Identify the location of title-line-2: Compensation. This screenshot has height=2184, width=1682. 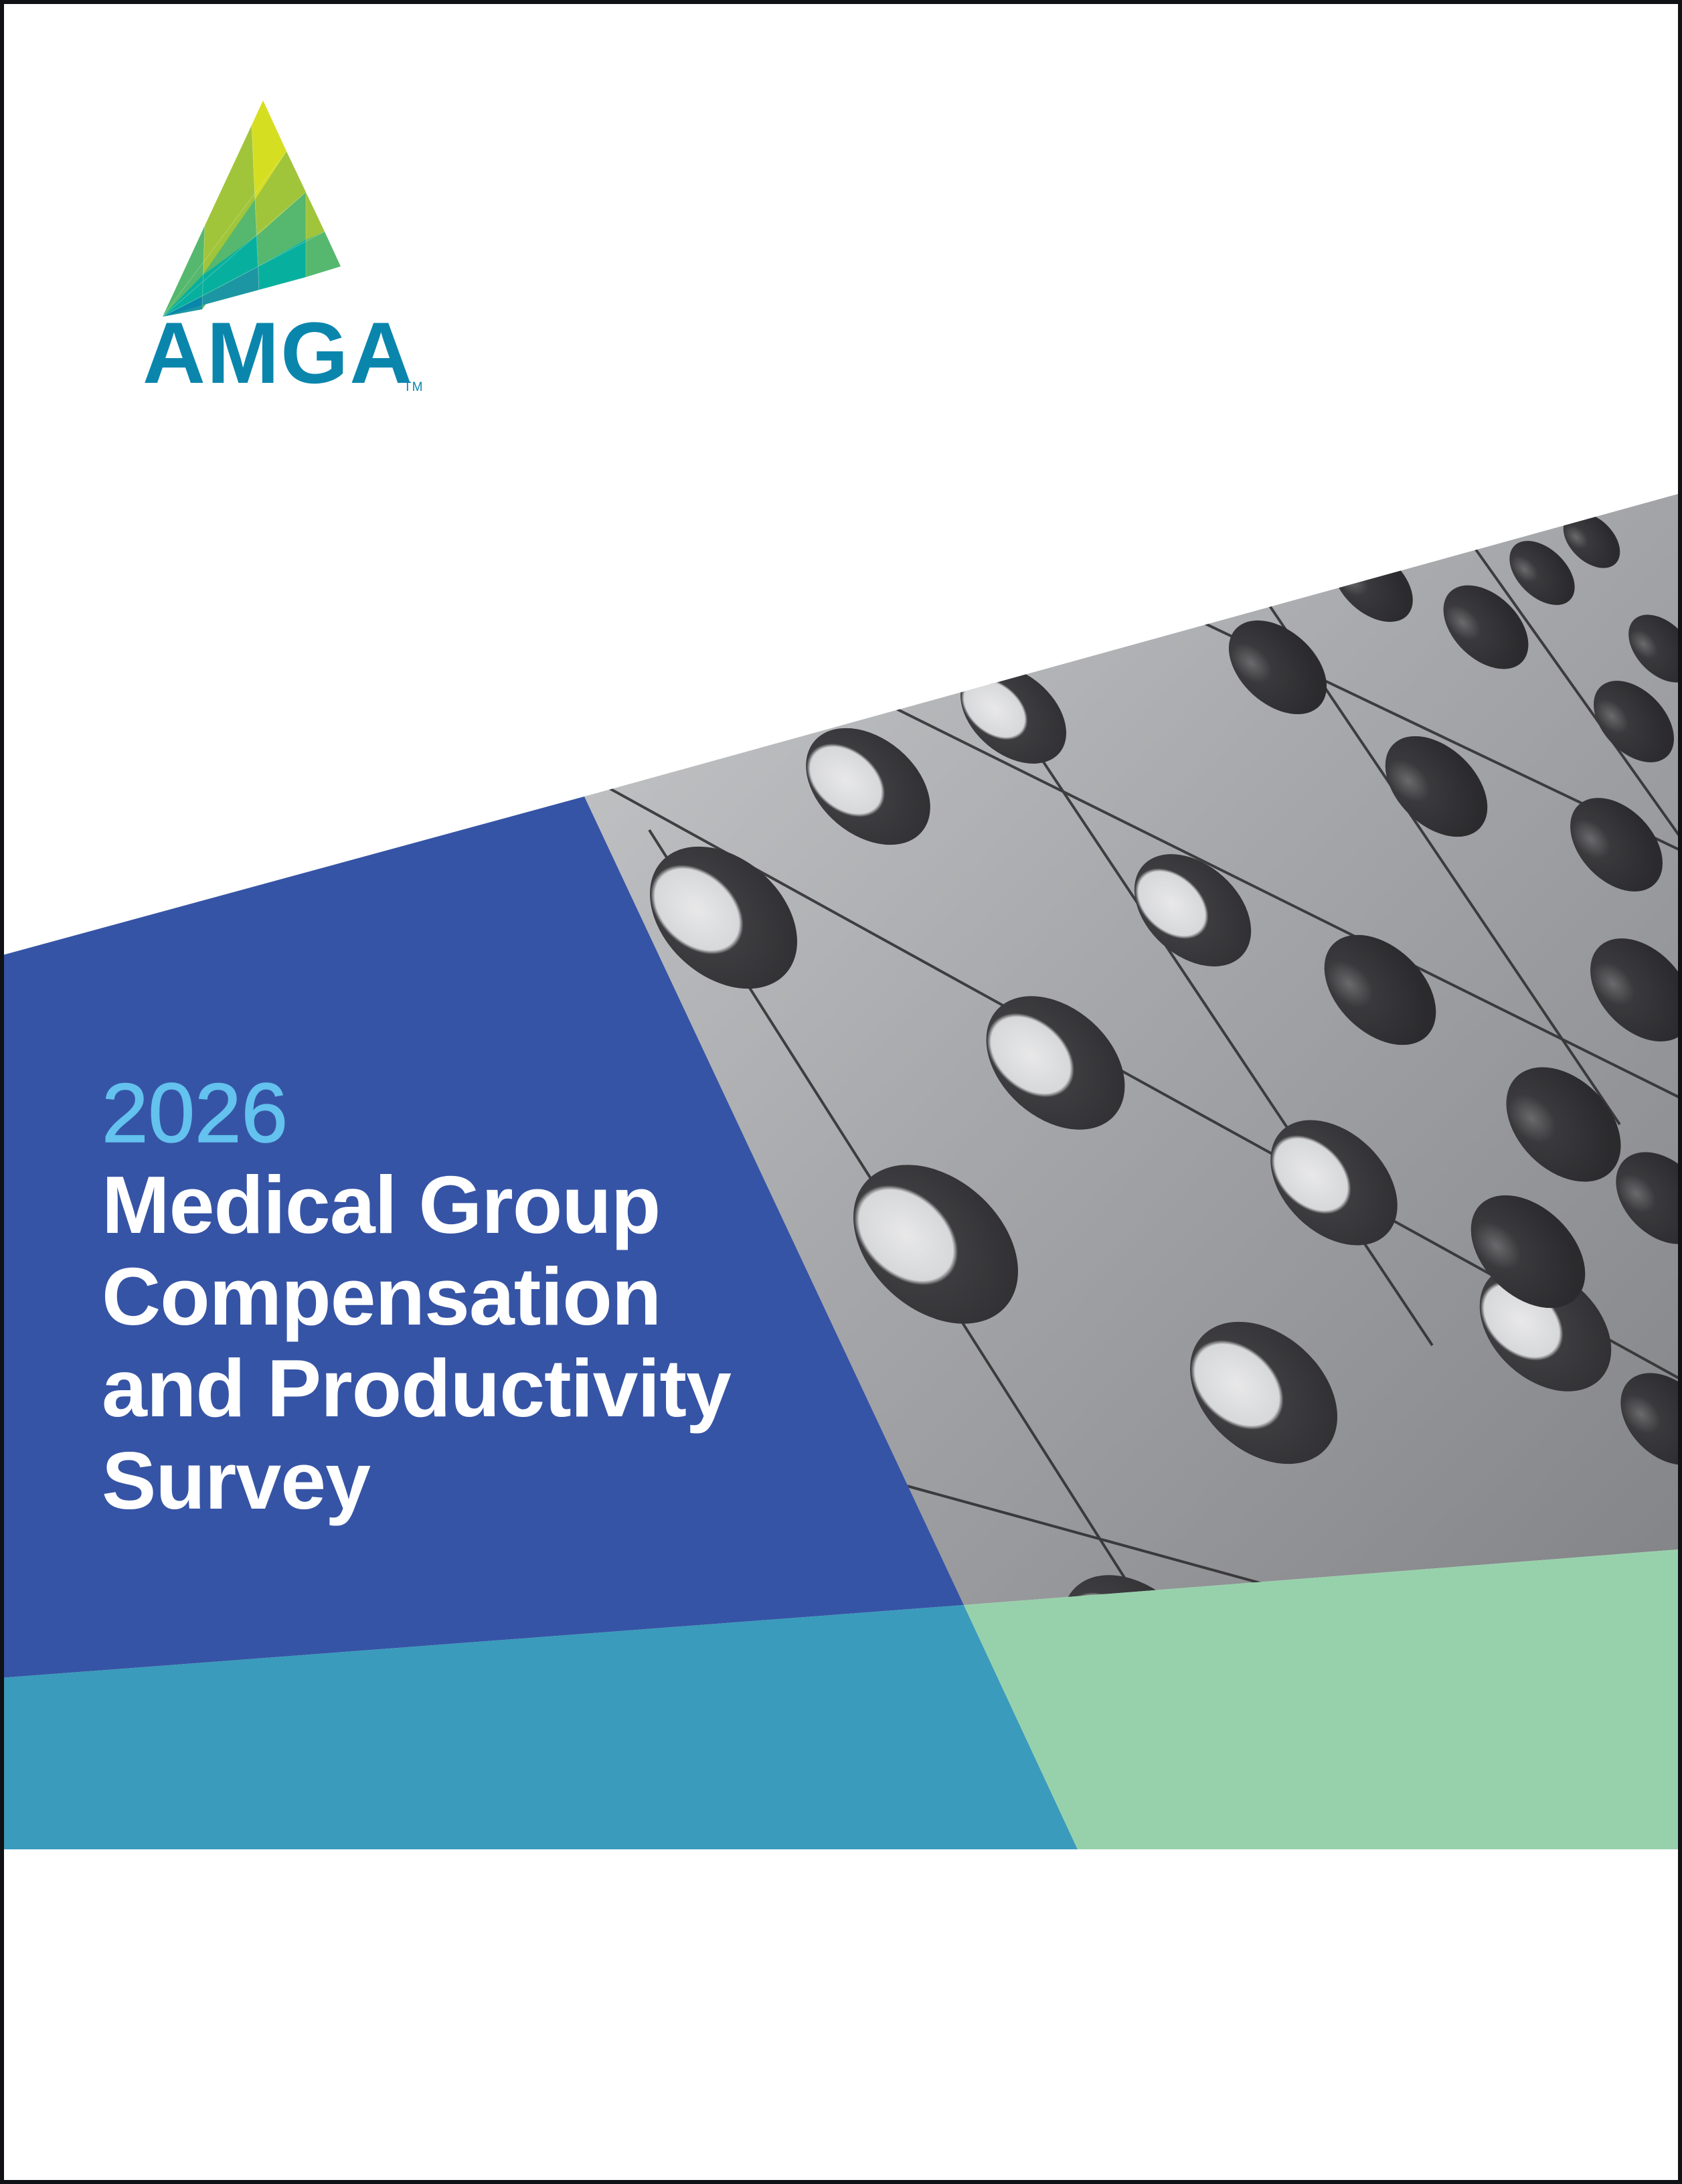
(381, 1296).